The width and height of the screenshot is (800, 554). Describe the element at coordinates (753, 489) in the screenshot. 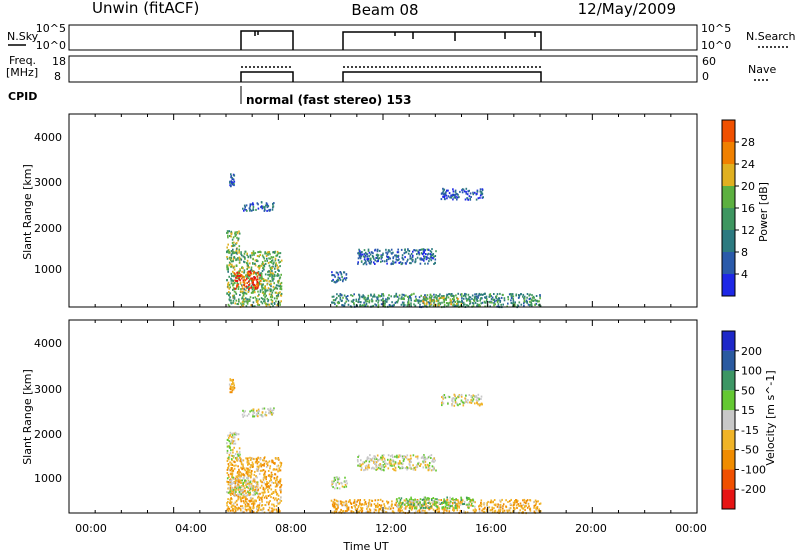

I see `colorbar-tick-label: -200` at that location.